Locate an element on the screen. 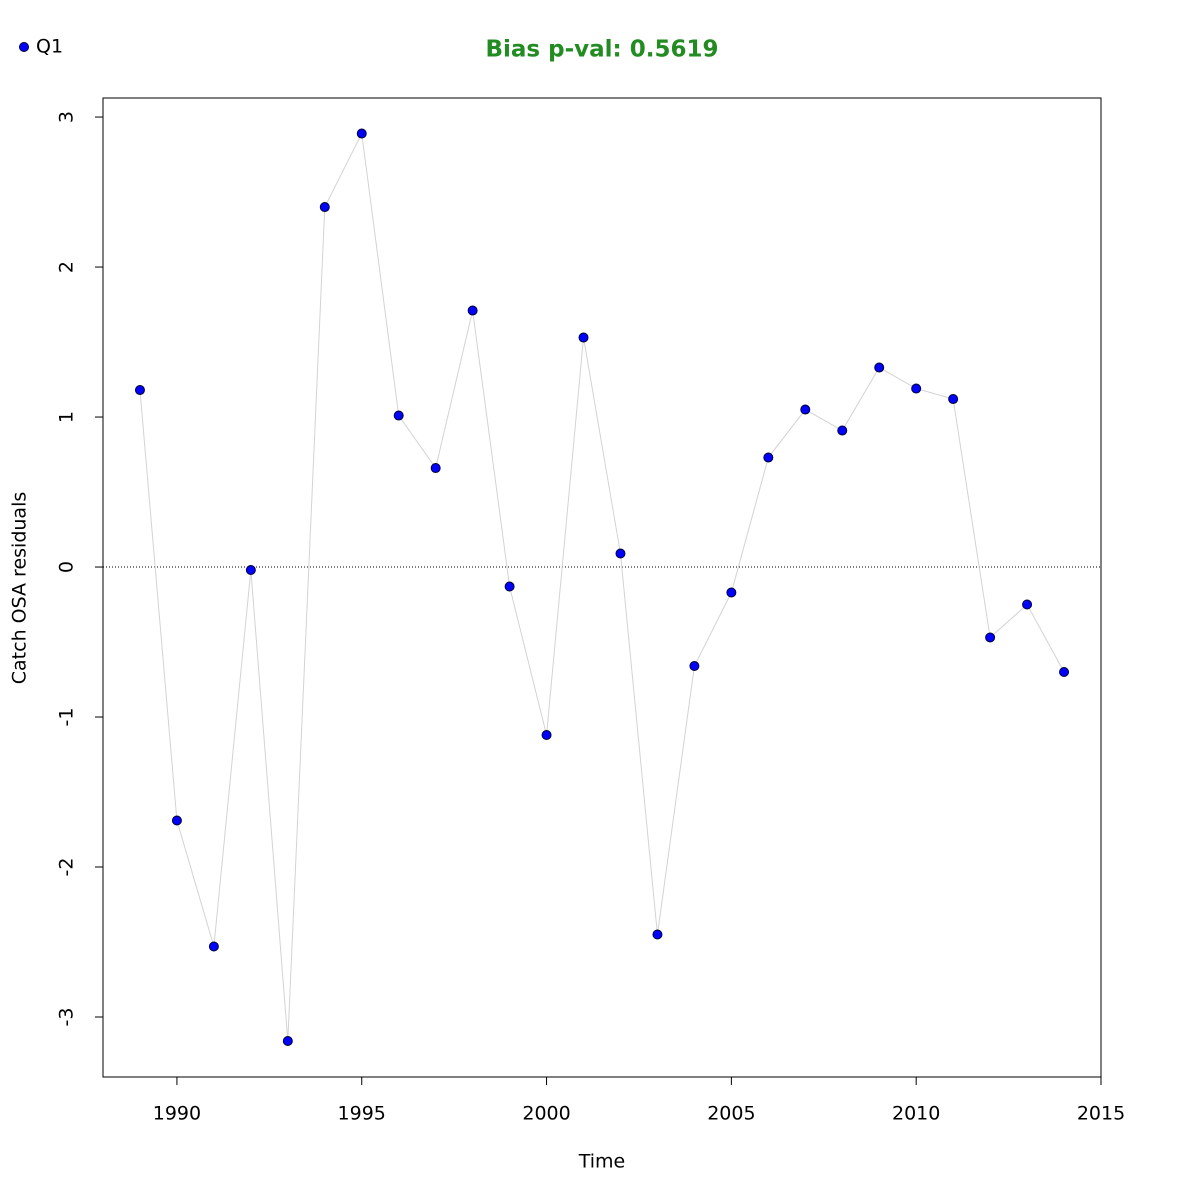 The width and height of the screenshot is (1200, 1200). y-tick-label: 2 is located at coordinates (67, 267).